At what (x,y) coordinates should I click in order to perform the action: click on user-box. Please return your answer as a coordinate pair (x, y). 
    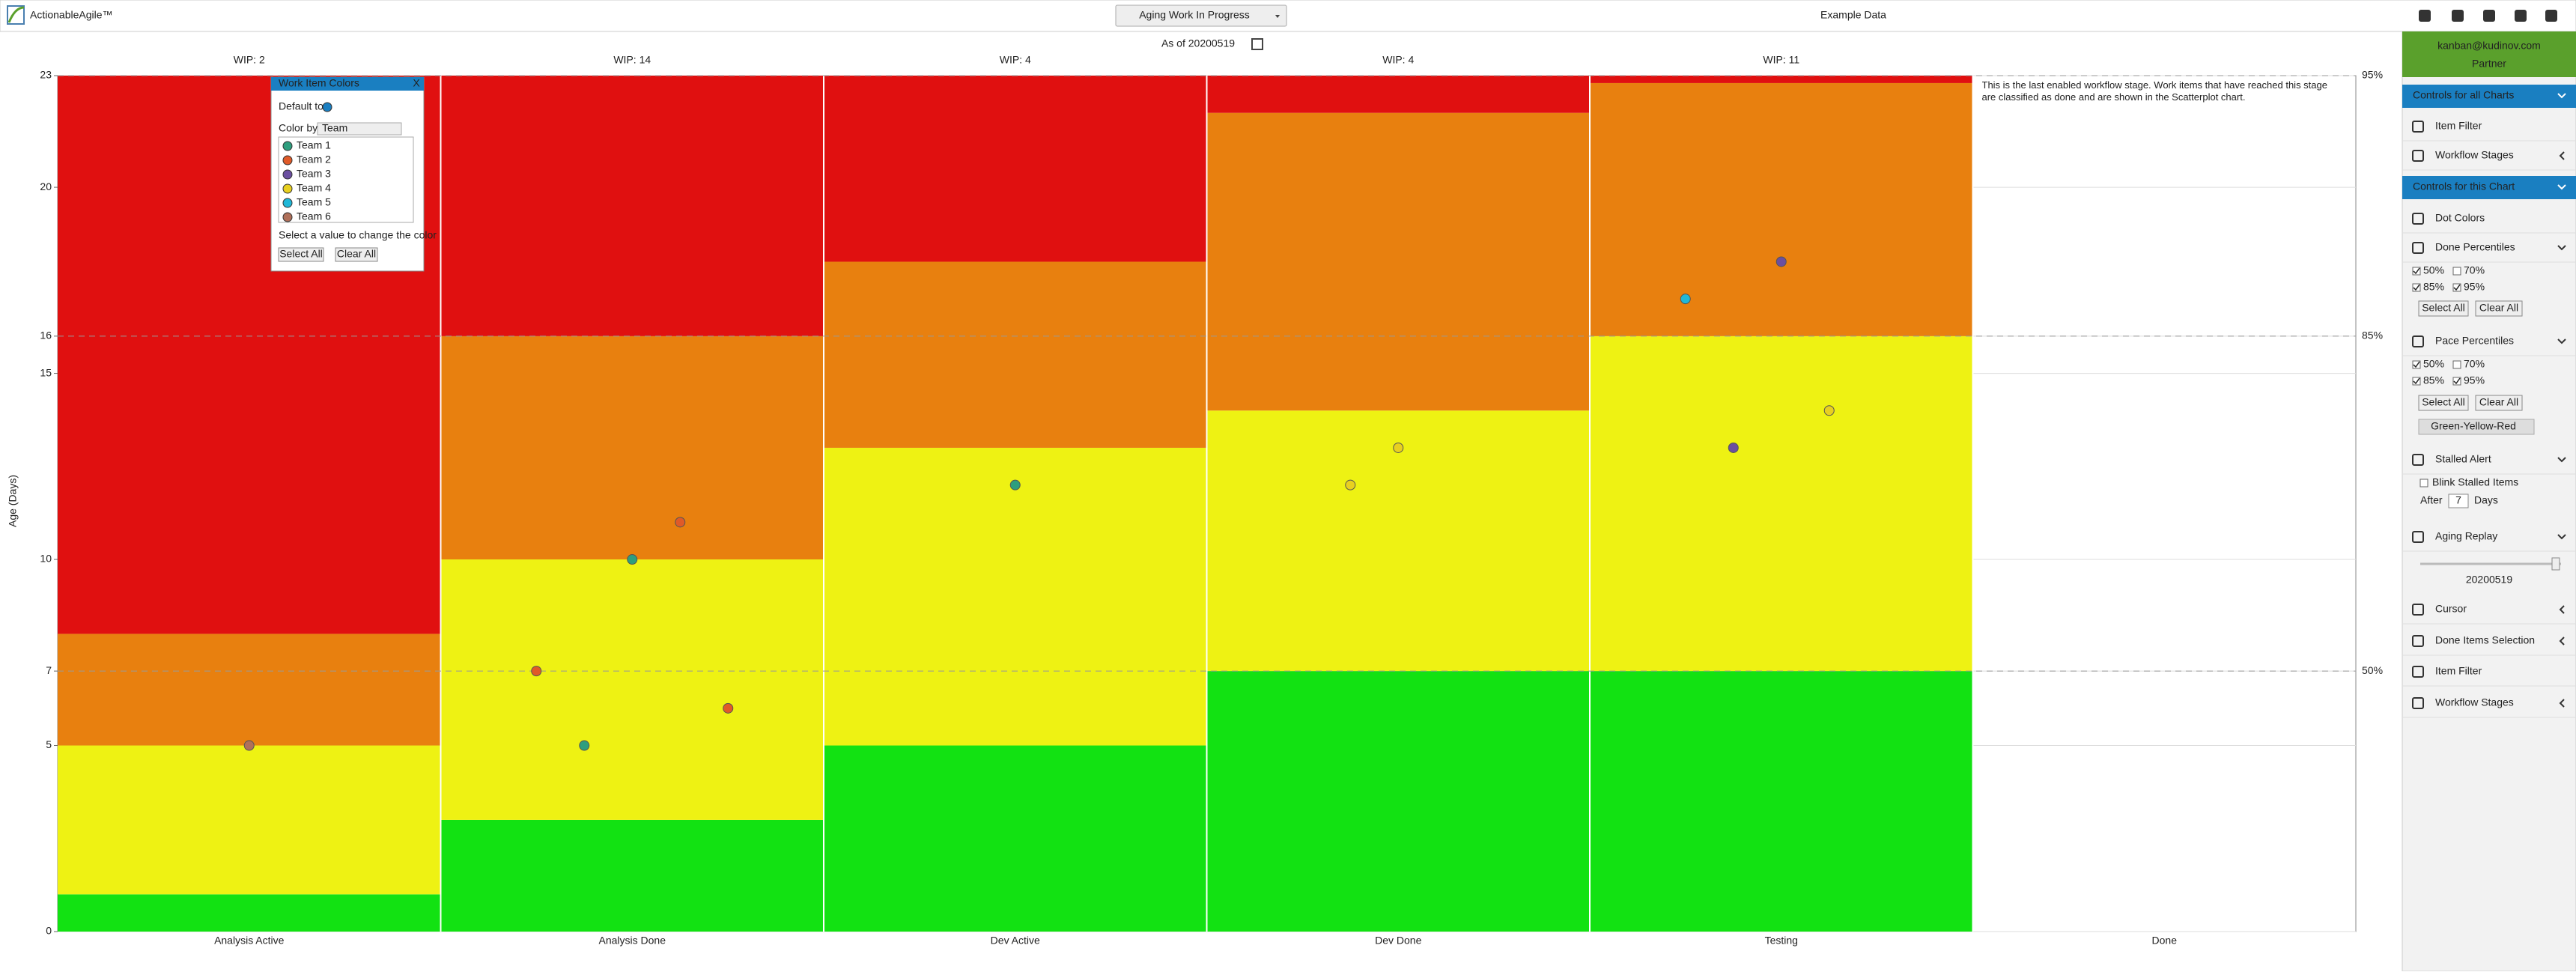
    Looking at the image, I should click on (2489, 54).